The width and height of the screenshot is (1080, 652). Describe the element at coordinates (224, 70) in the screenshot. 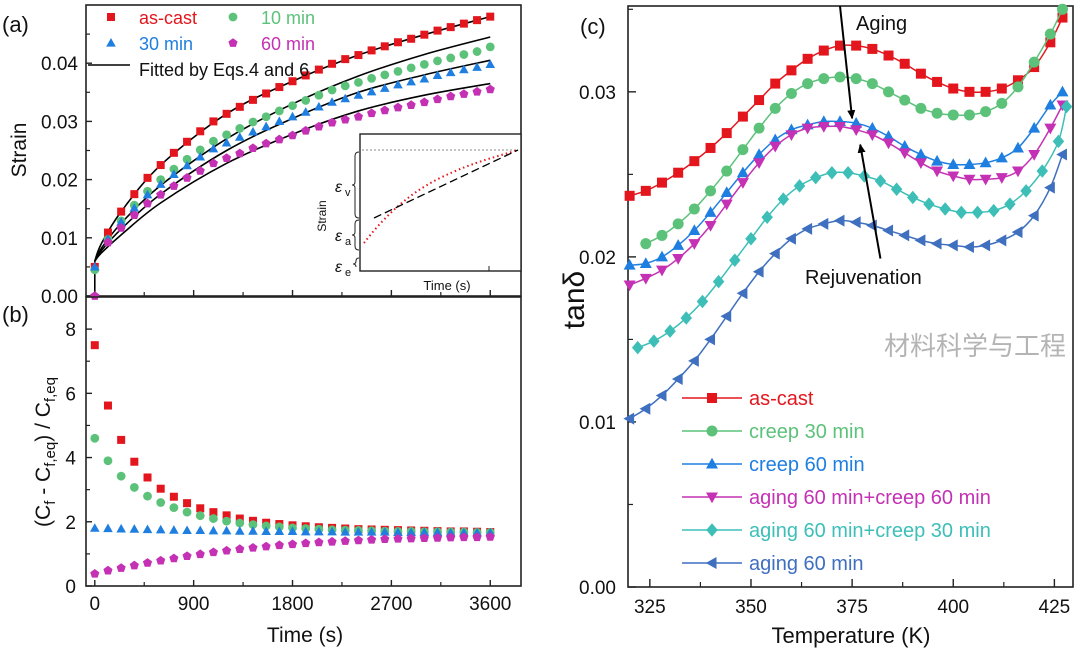

I see `legend-label: Fitted by Eqs.4 and 6` at that location.